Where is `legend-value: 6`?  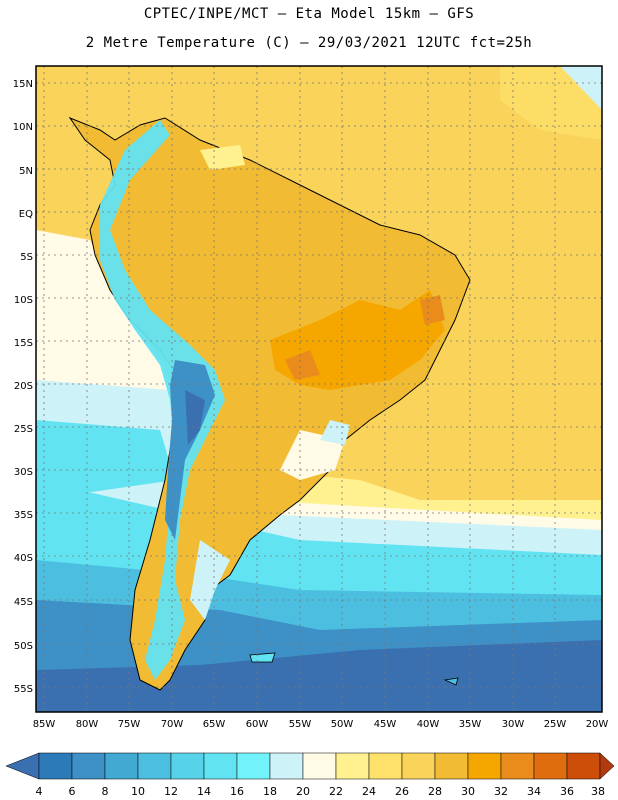 legend-value: 6 is located at coordinates (72, 791).